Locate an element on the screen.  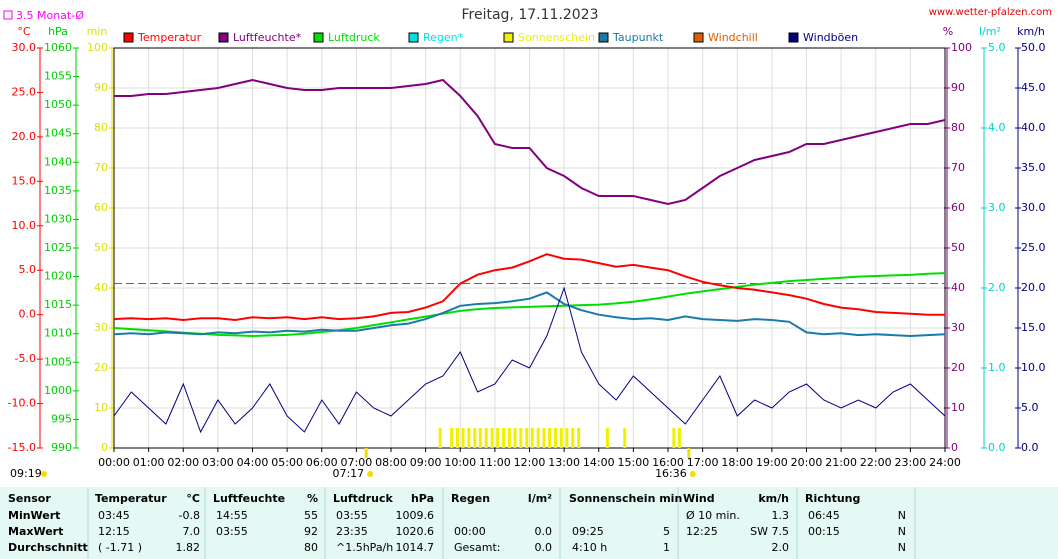
x-tick-label: 03:00 is located at coordinates (218, 462).